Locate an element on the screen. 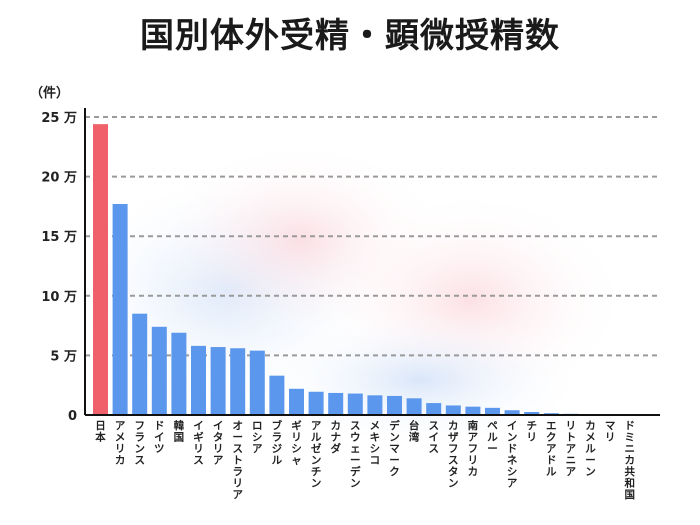 The width and height of the screenshot is (700, 525). x-tick-label: フランス is located at coordinates (139, 443).